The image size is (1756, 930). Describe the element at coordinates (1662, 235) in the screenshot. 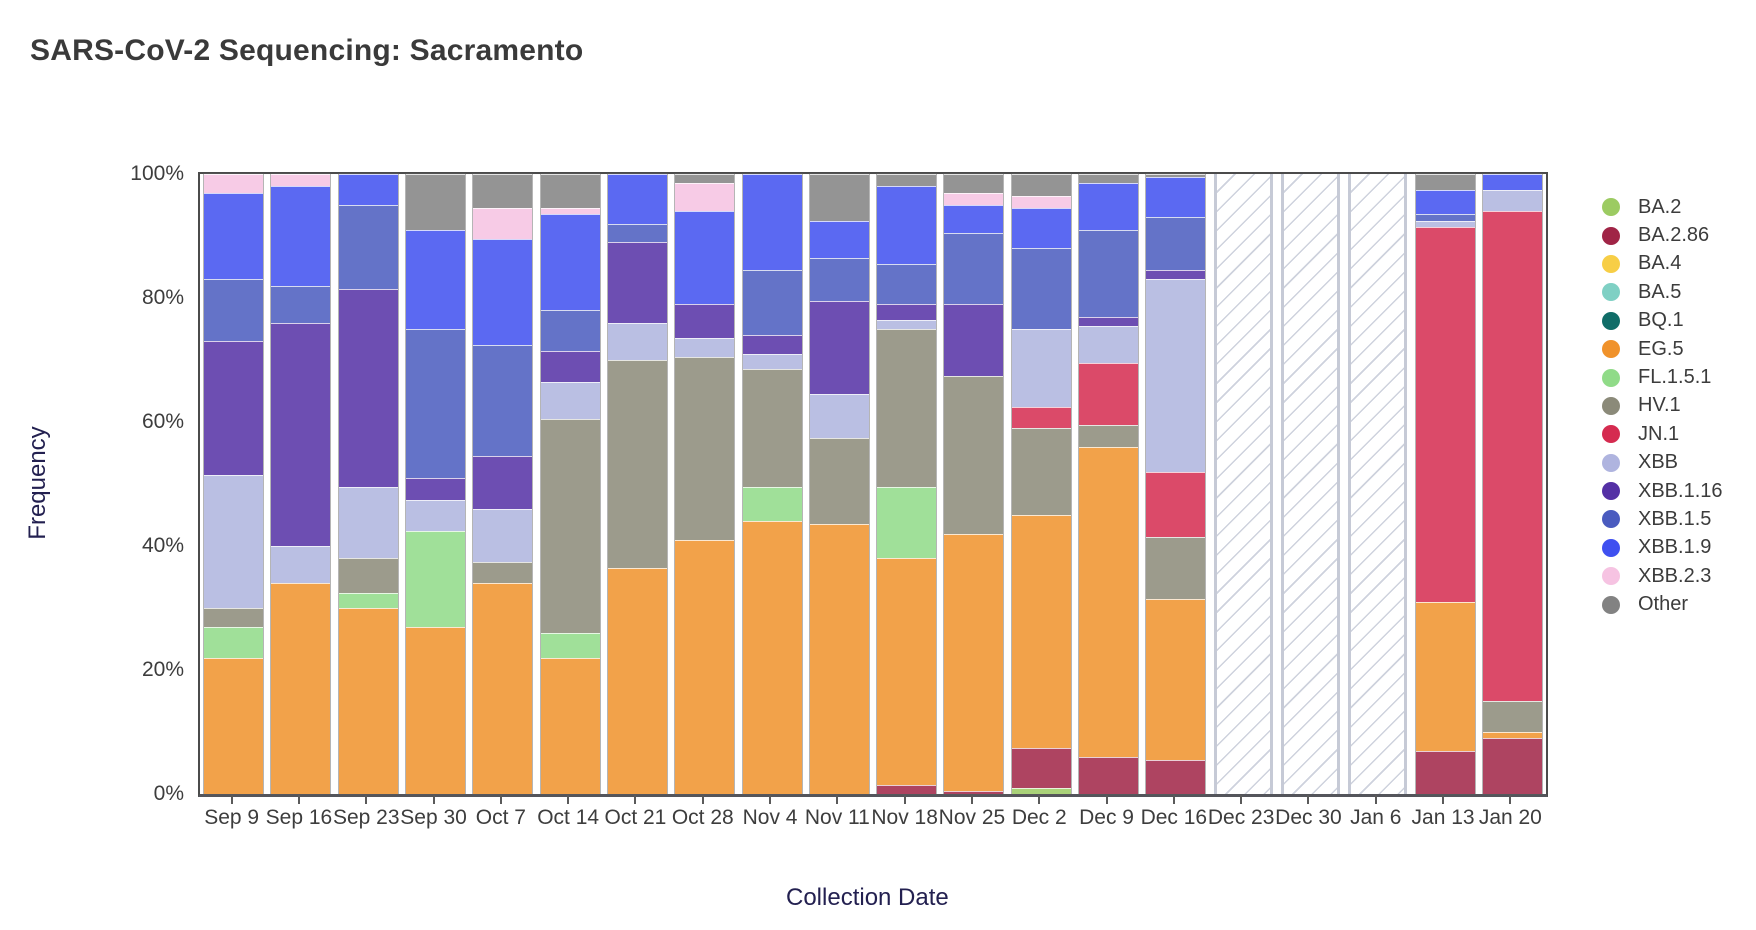

I see `legend-item-ba-2-86: BA.2.86` at that location.